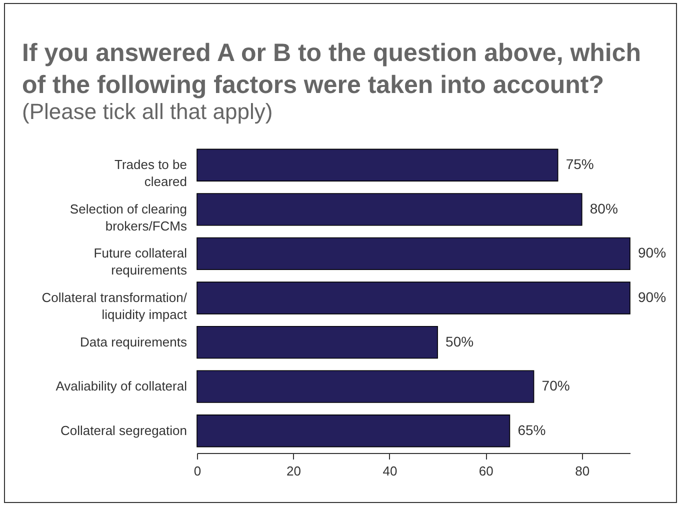 The height and width of the screenshot is (510, 684). What do you see at coordinates (390, 471) in the screenshot?
I see `x-tick-label: 40` at bounding box center [390, 471].